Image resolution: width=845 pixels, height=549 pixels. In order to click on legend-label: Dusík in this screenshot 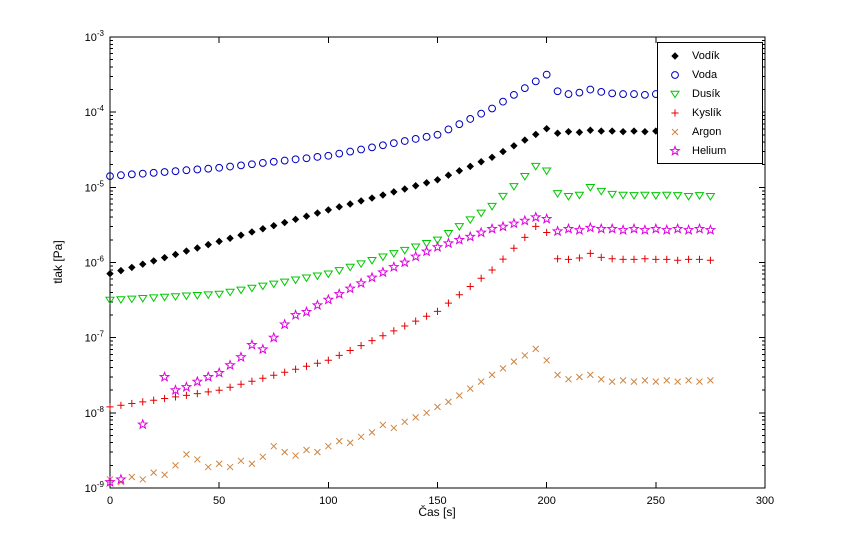, I will do `click(706, 93)`.